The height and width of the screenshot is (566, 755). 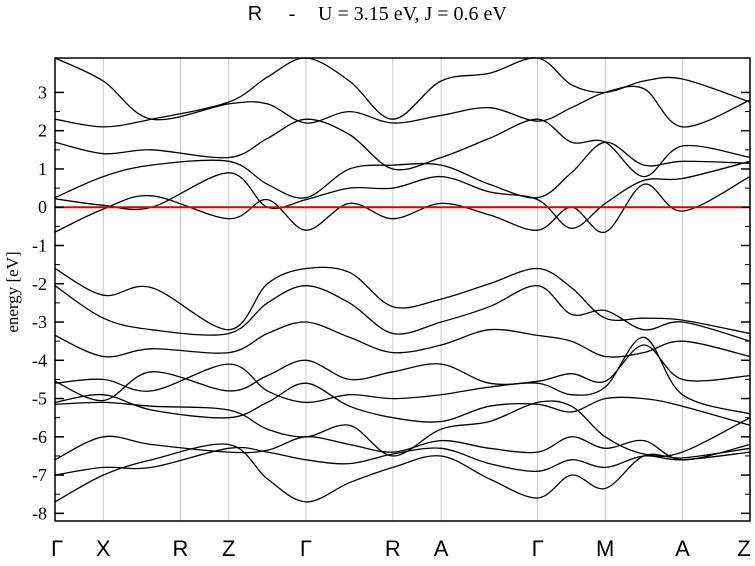 What do you see at coordinates (292, 14) in the screenshot?
I see `chart-title-dash: -` at bounding box center [292, 14].